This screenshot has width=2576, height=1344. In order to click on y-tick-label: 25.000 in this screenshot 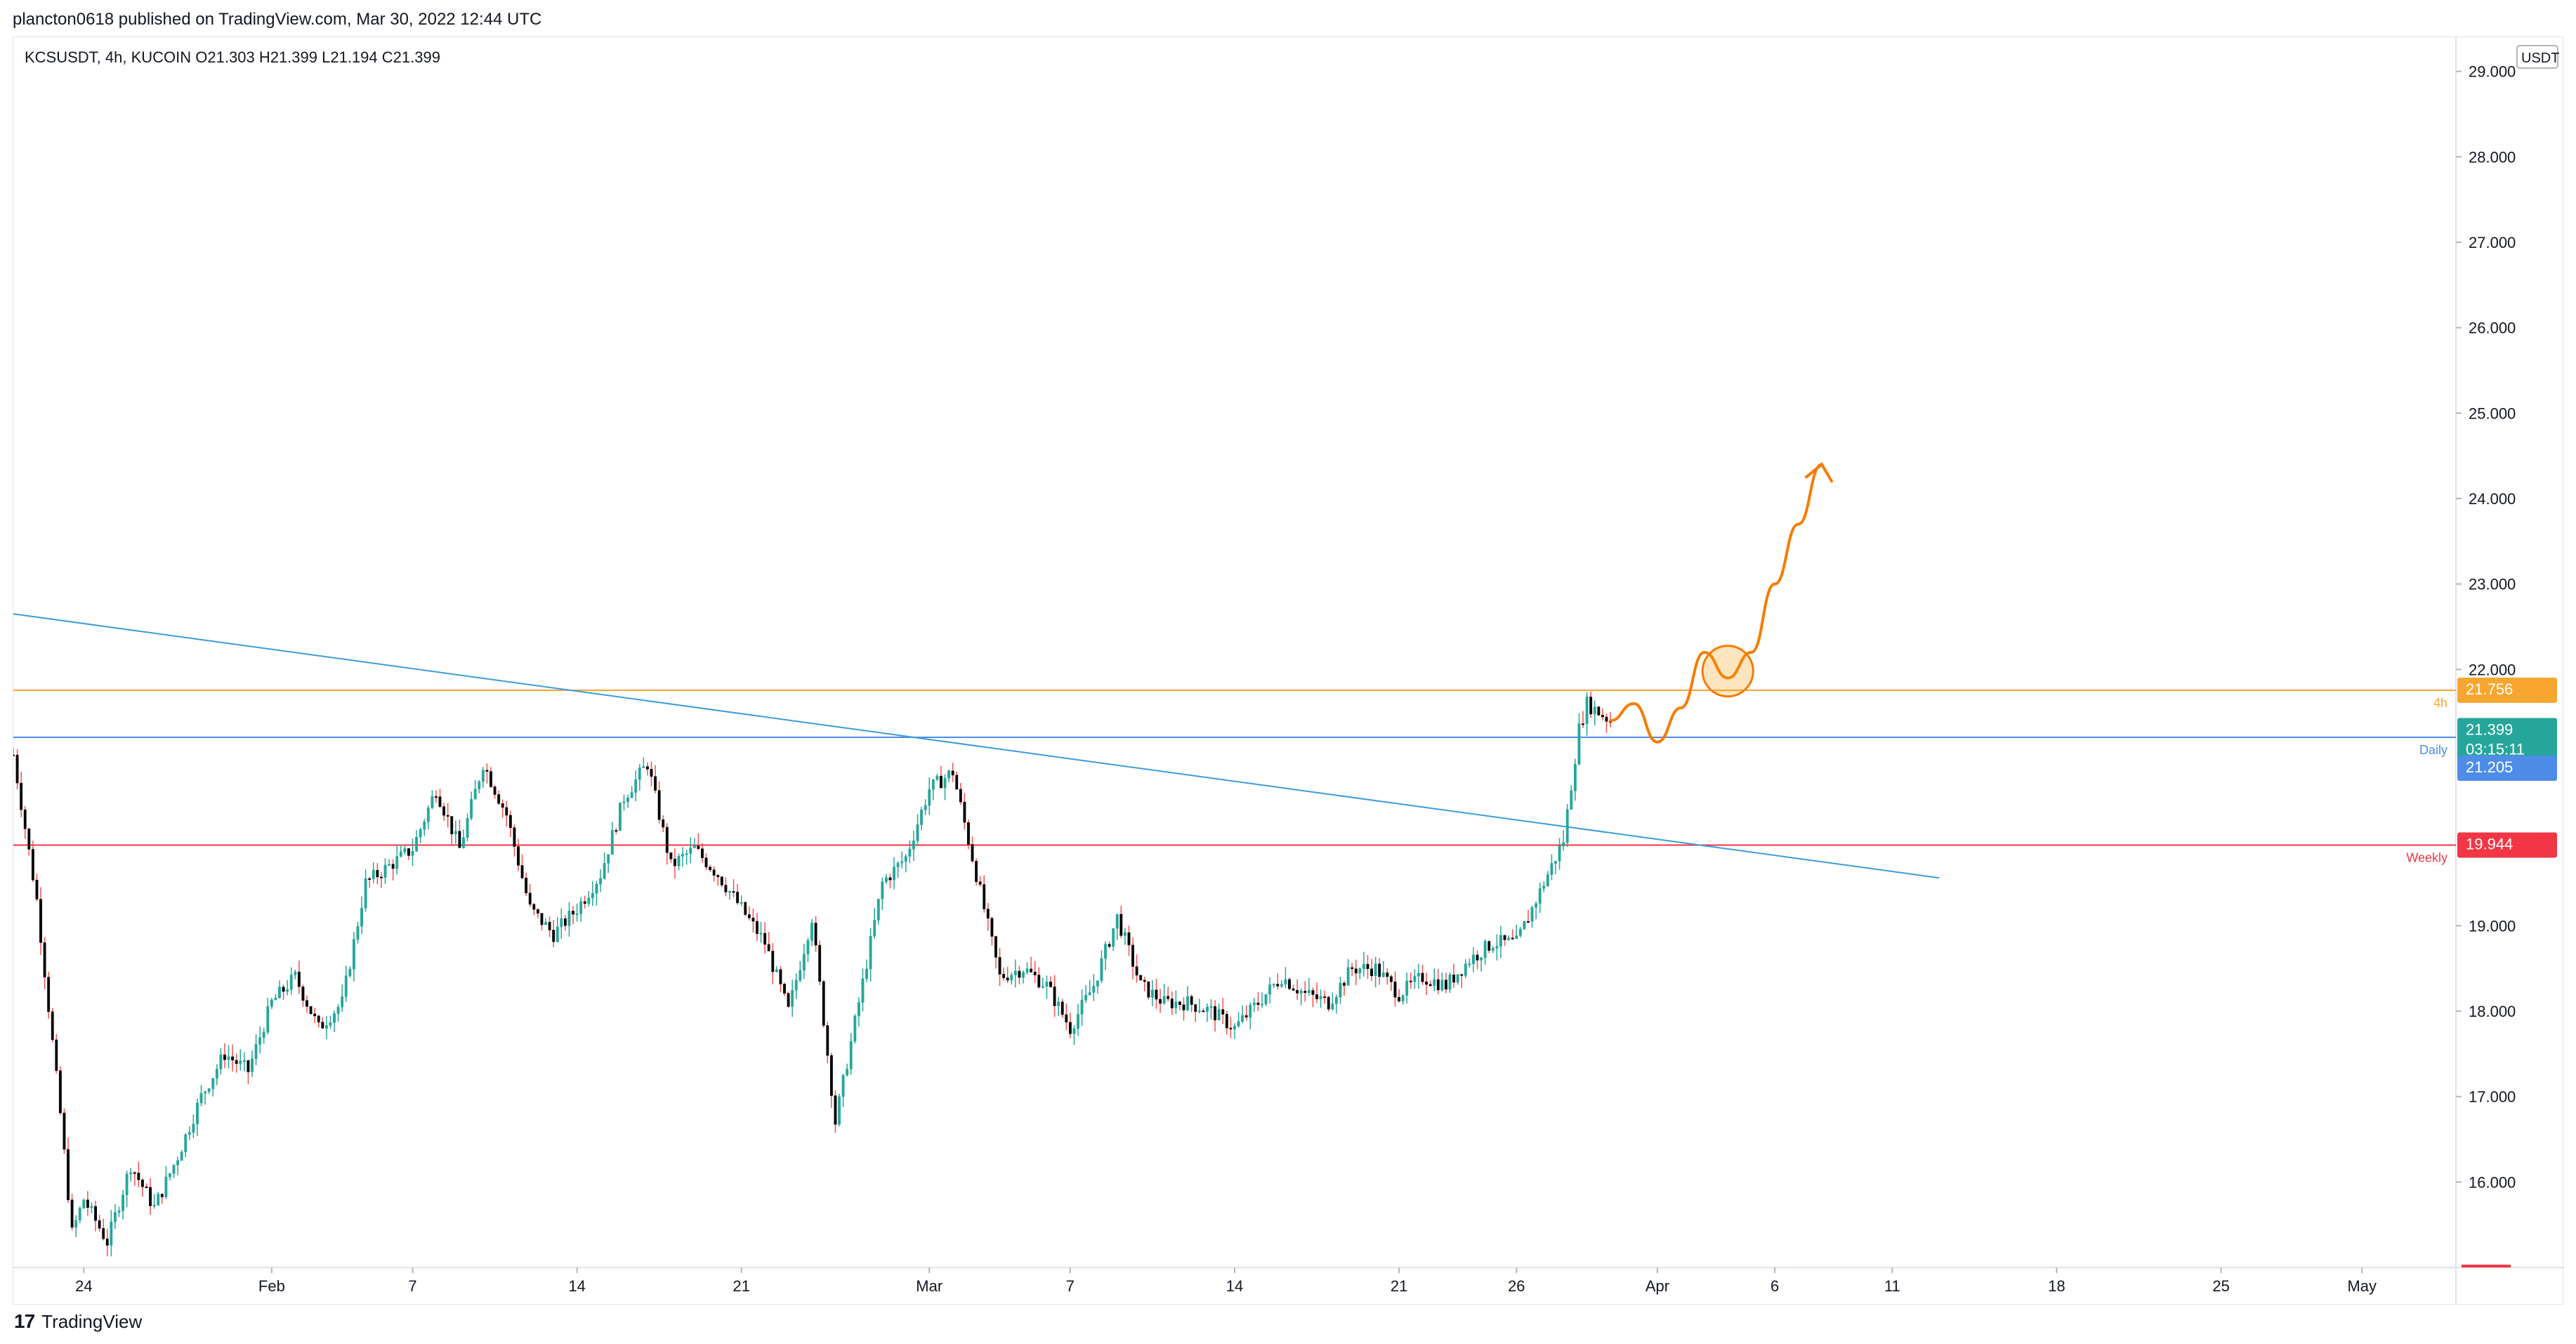, I will do `click(2492, 413)`.